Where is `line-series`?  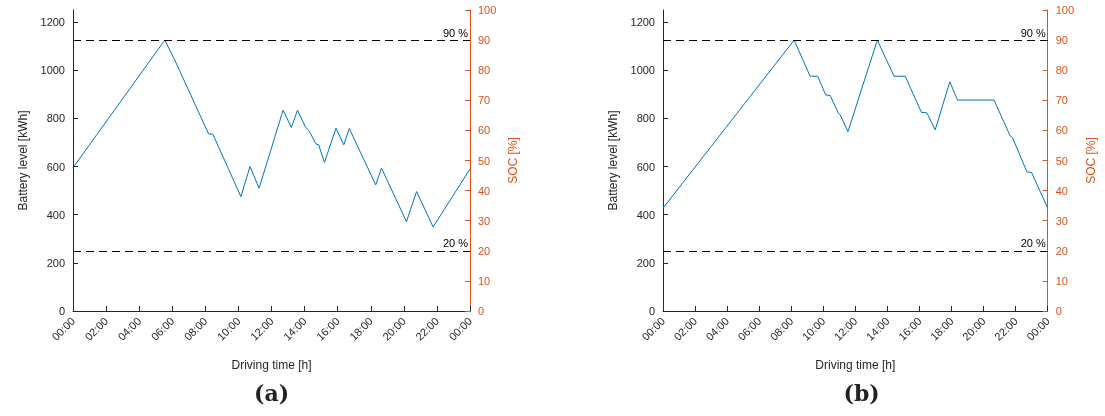
line-series is located at coordinates (855, 124).